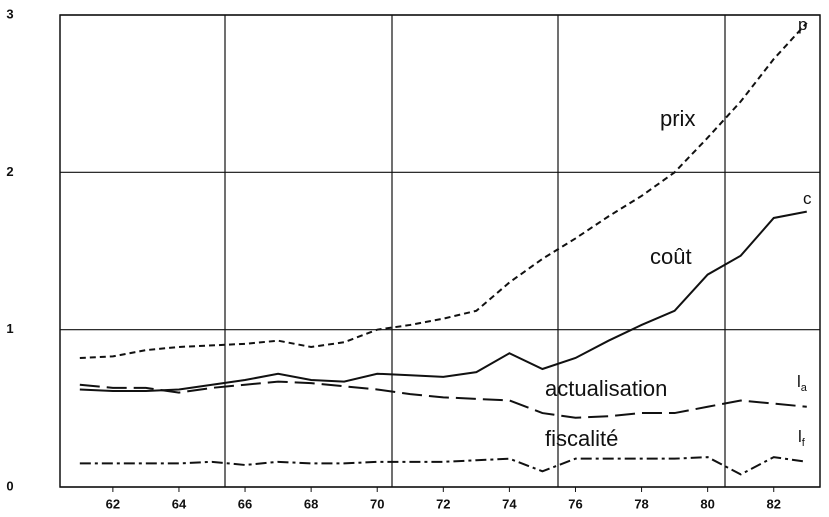  What do you see at coordinates (677, 118) in the screenshot?
I see `series-name: prix` at bounding box center [677, 118].